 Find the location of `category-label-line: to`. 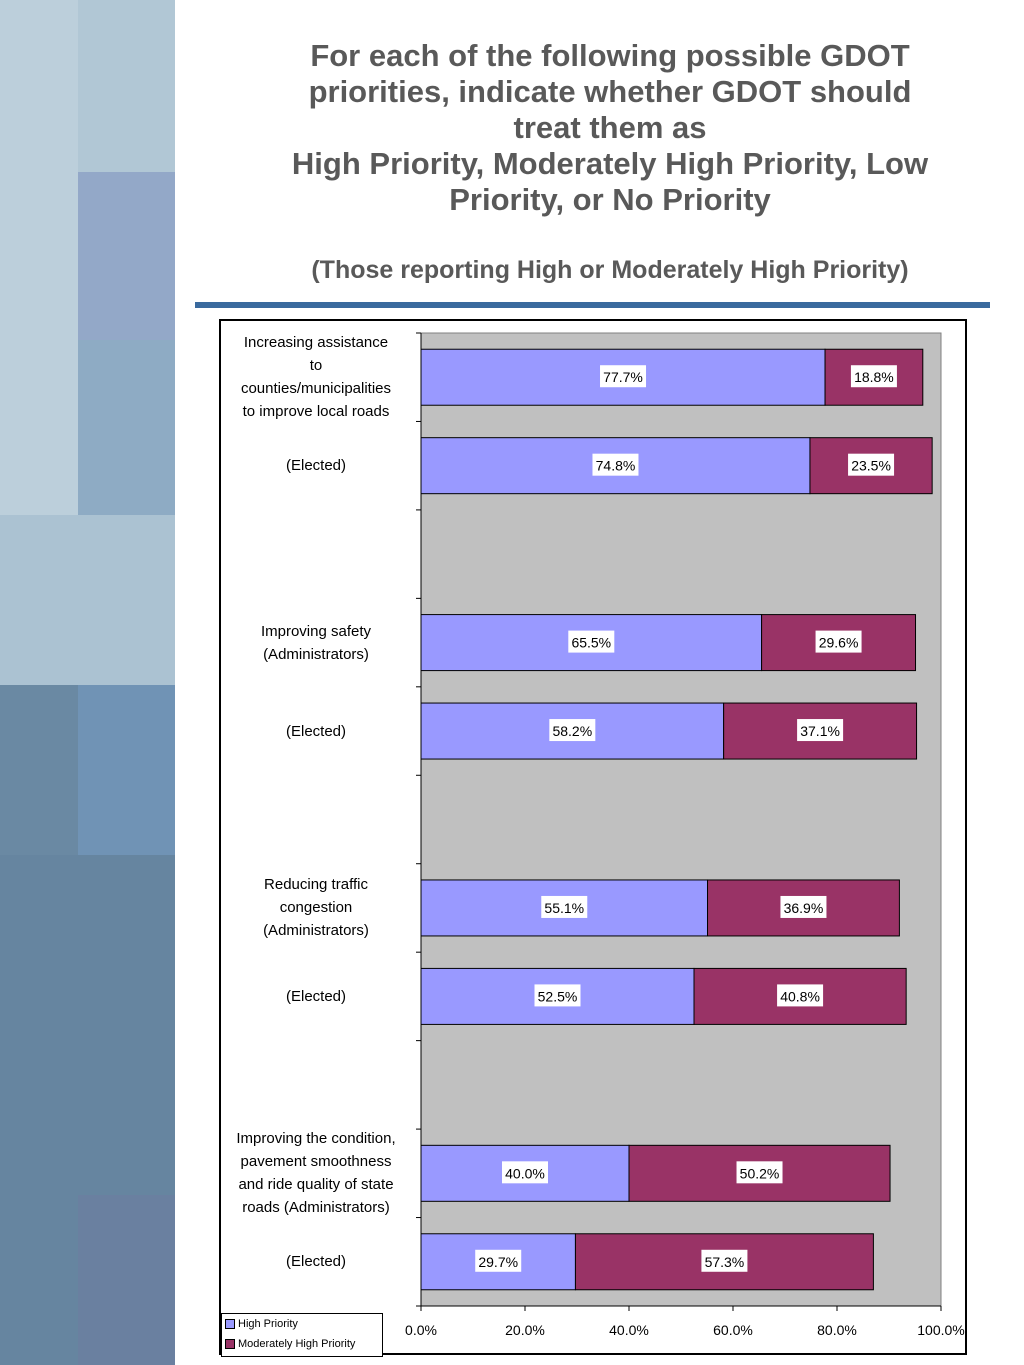

category-label-line: to is located at coordinates (316, 366).